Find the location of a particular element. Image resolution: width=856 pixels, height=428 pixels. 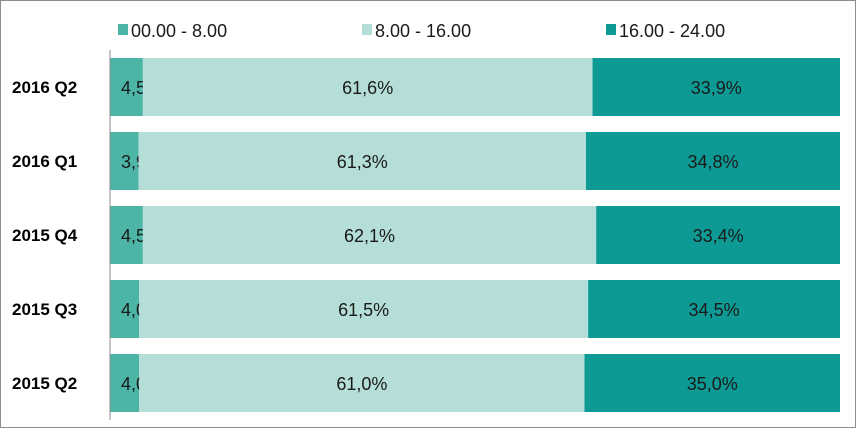

bar-row: 2016 Q2 4,5% 61,6% 33,9% is located at coordinates (426, 87).